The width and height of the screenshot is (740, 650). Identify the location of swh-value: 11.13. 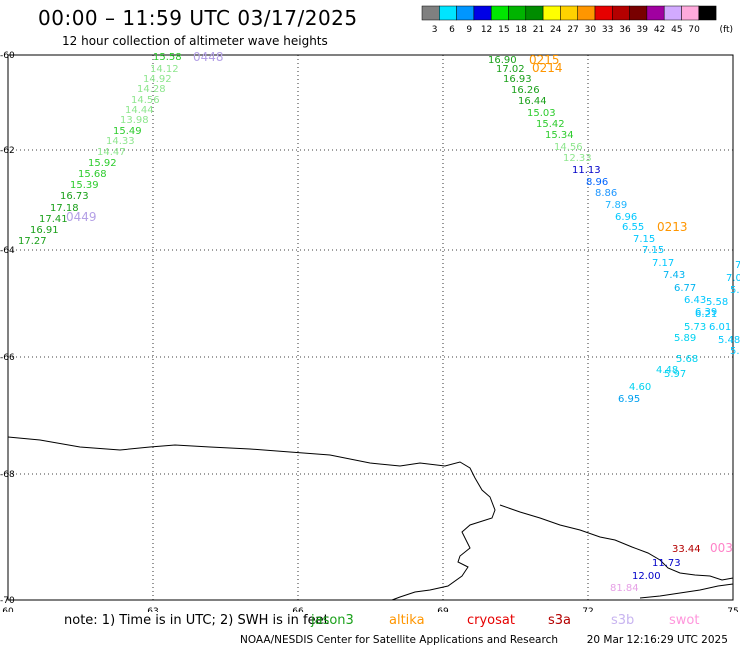
(586, 170).